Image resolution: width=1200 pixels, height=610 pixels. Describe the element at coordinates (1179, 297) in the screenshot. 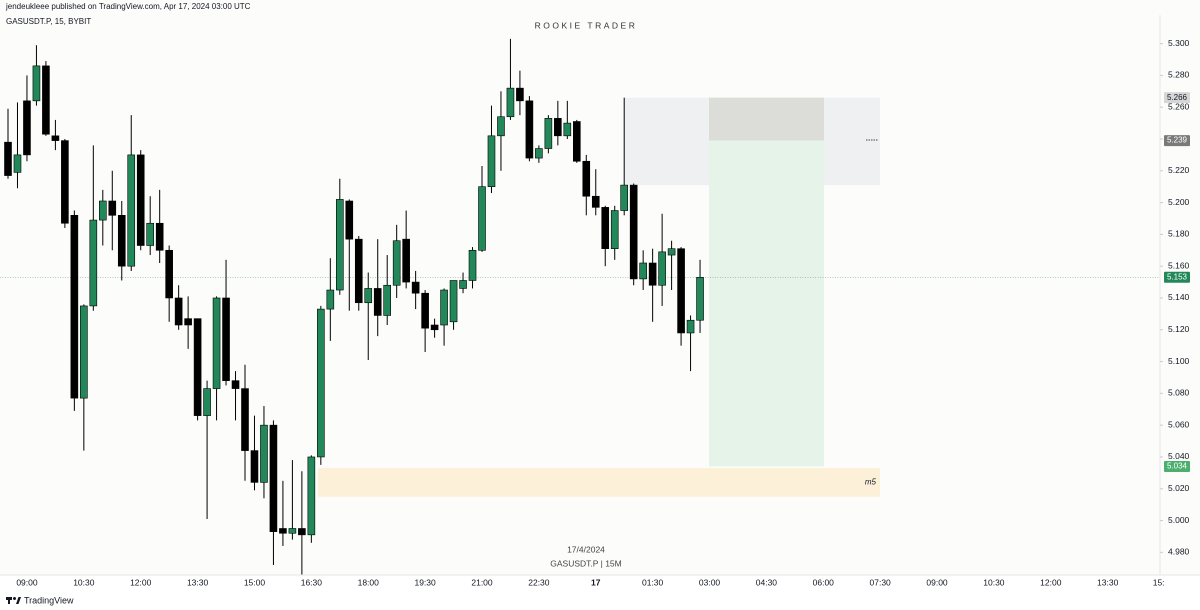

I see `y-tick-label: 5.140` at that location.